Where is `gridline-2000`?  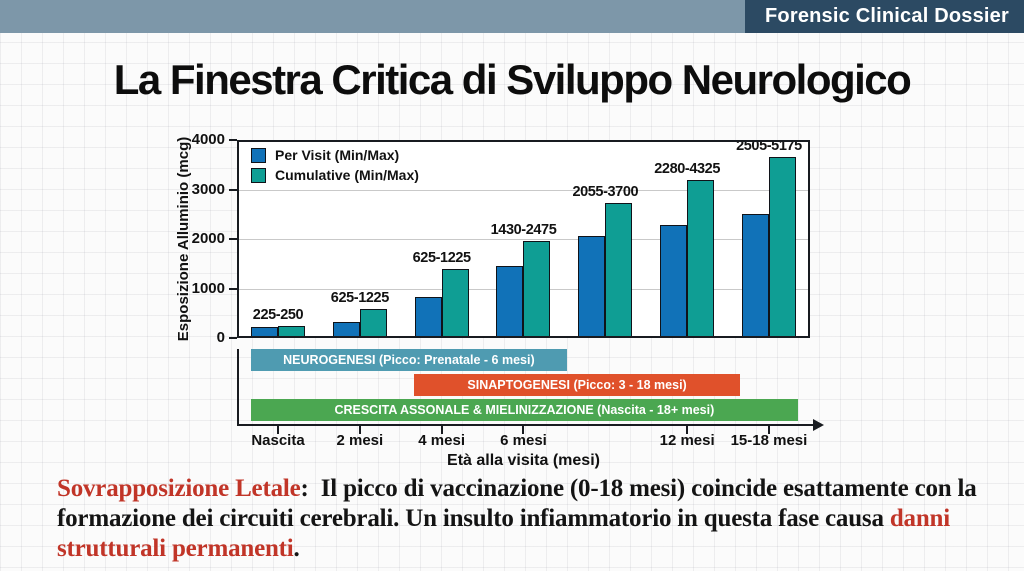 gridline-2000 is located at coordinates (523, 239).